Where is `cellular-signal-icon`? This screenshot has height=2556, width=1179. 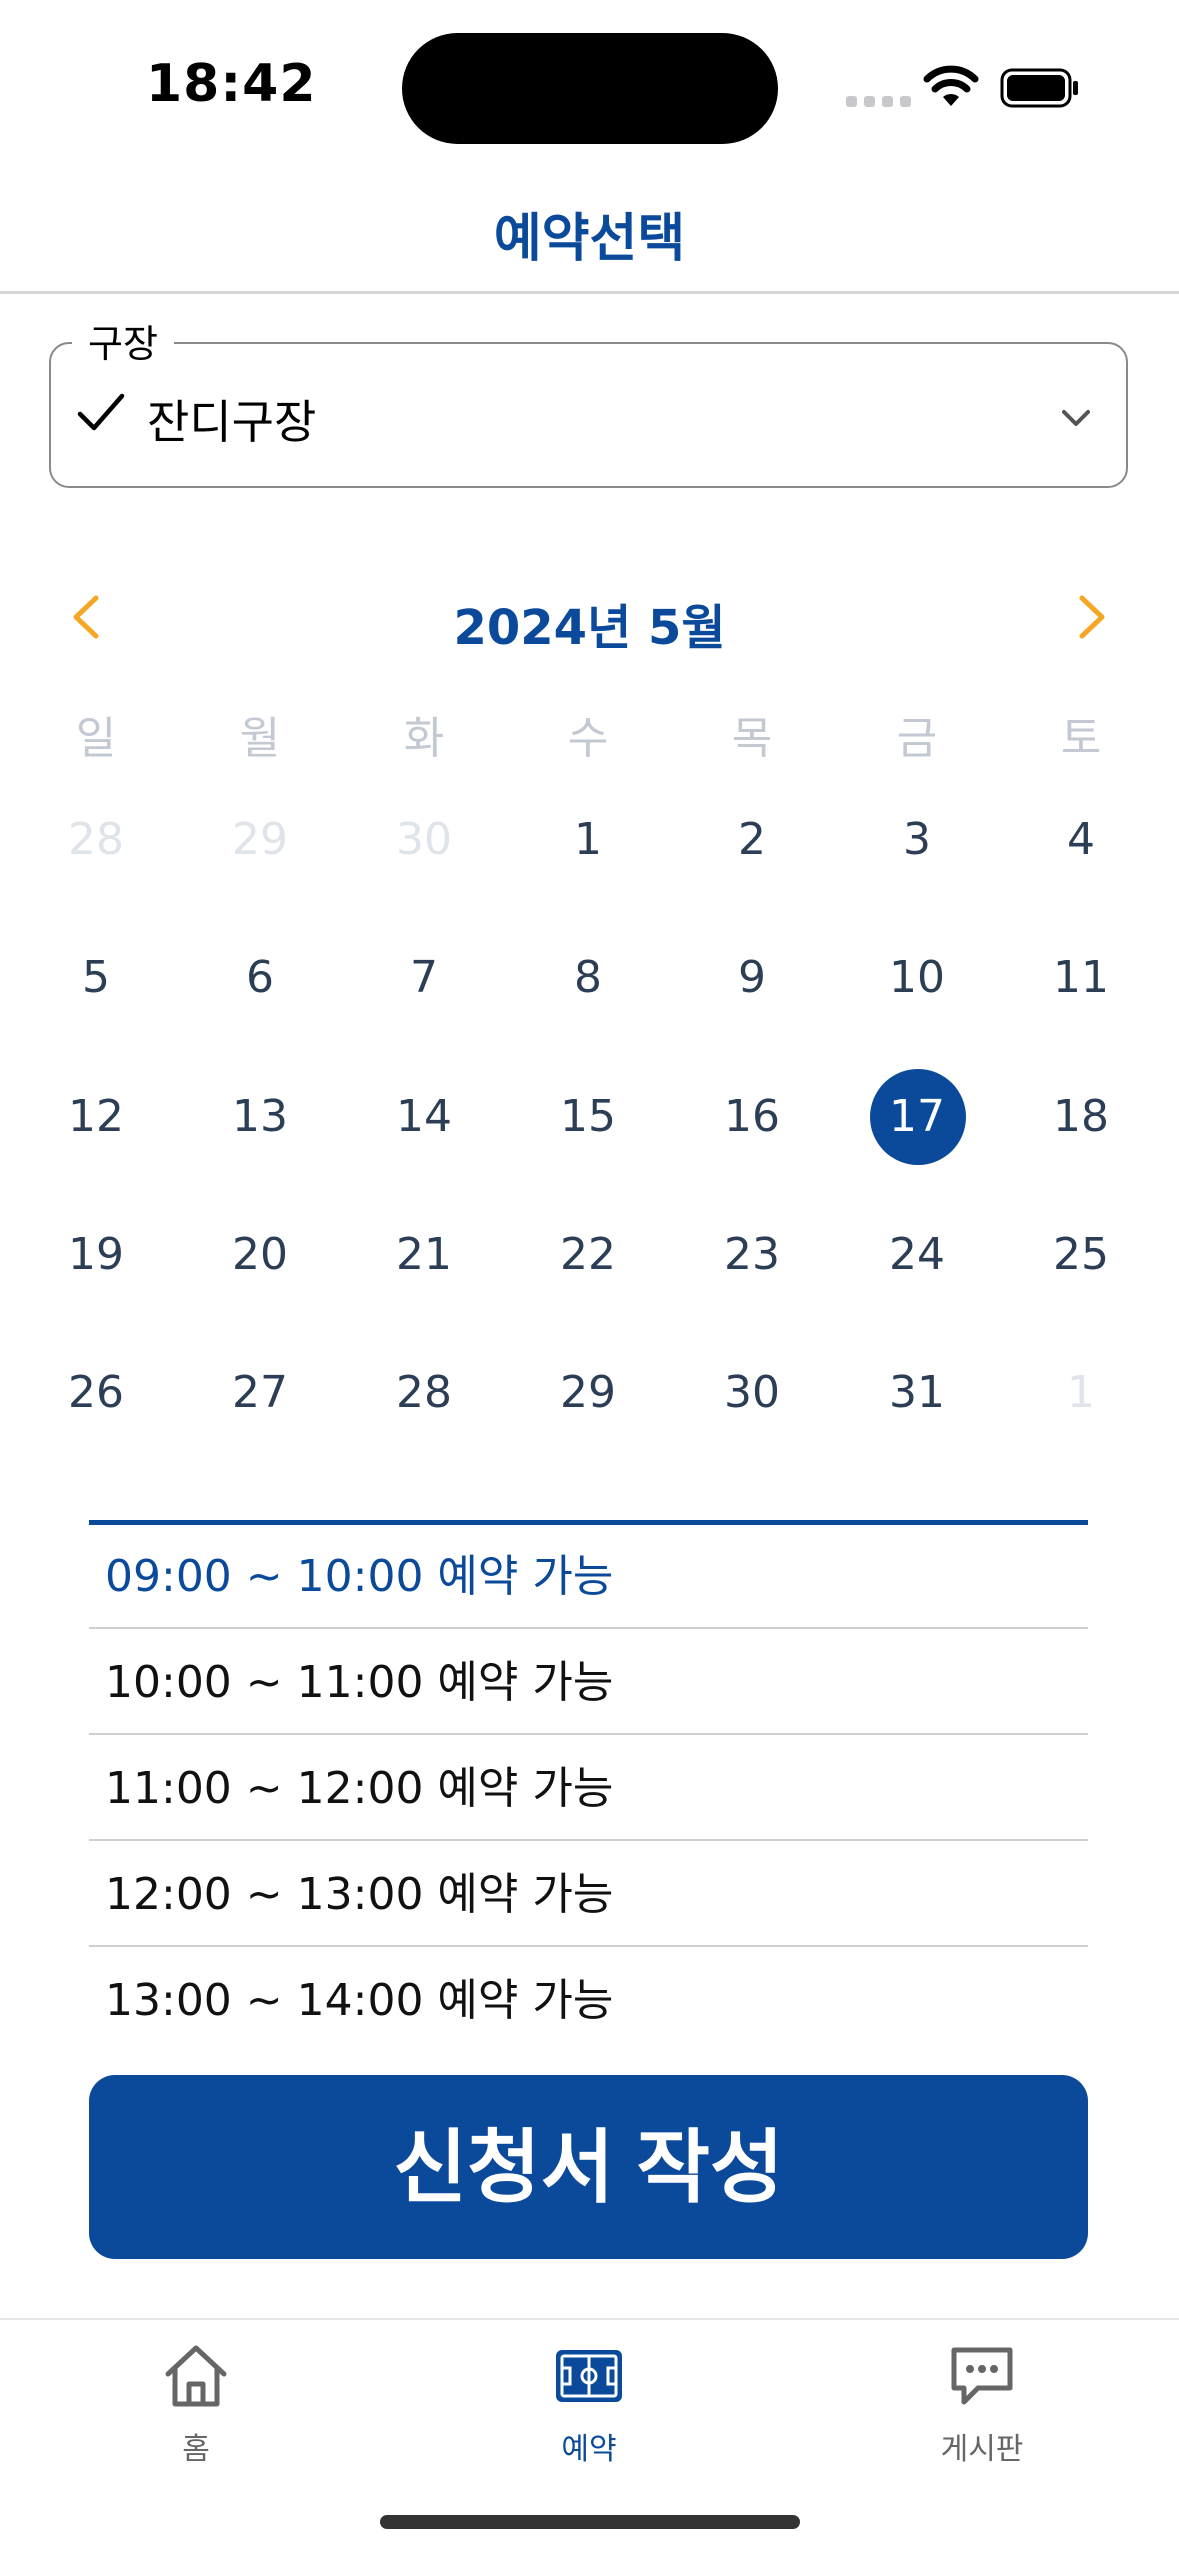 cellular-signal-icon is located at coordinates (878, 101).